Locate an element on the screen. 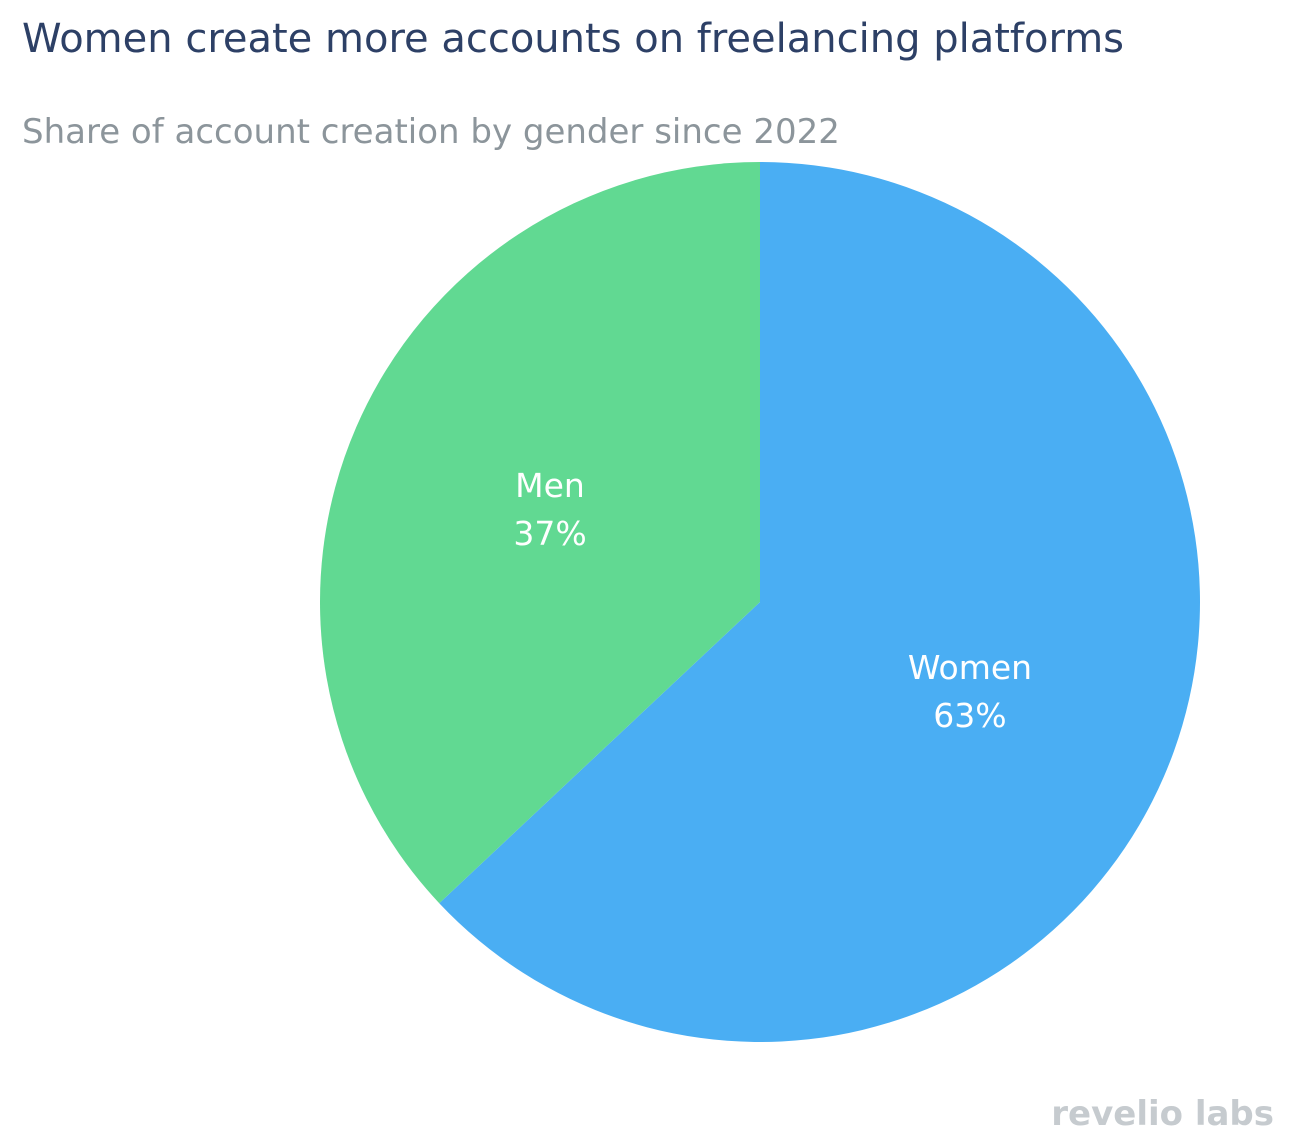 The width and height of the screenshot is (1316, 1148). slice-value-men: 37% is located at coordinates (549, 533).